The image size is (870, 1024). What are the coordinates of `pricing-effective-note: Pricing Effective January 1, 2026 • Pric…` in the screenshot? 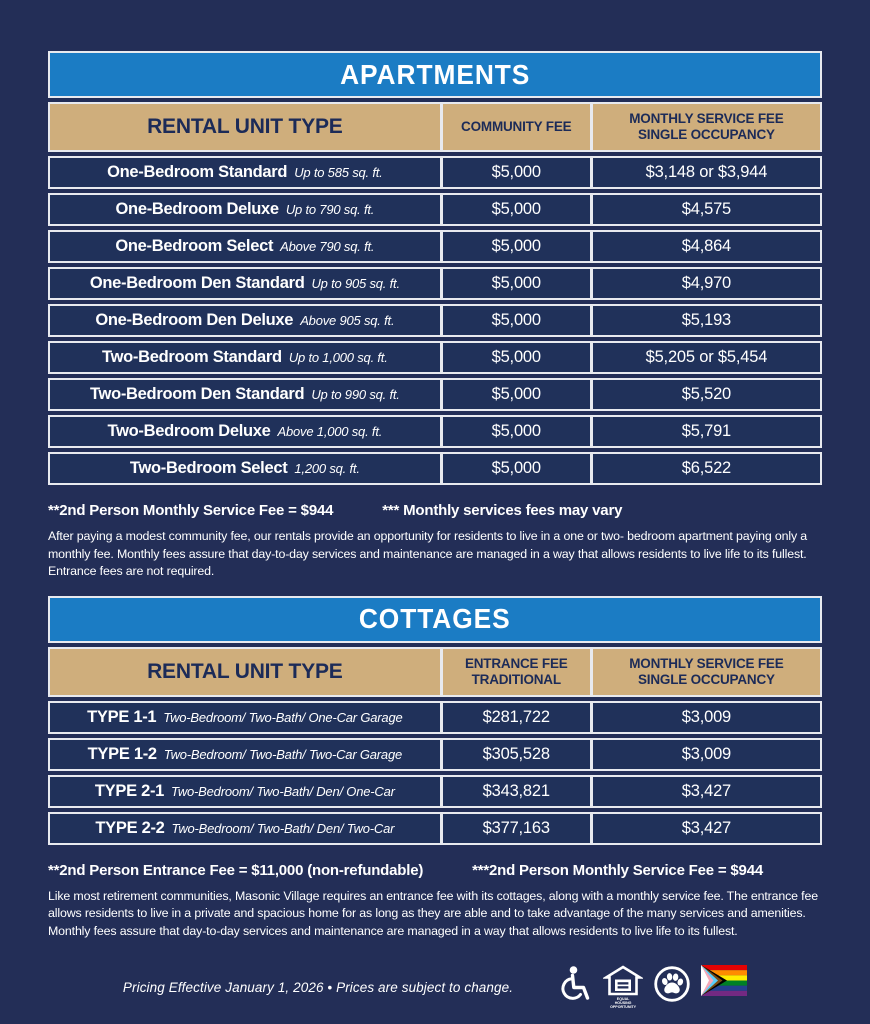 It's located at (318, 987).